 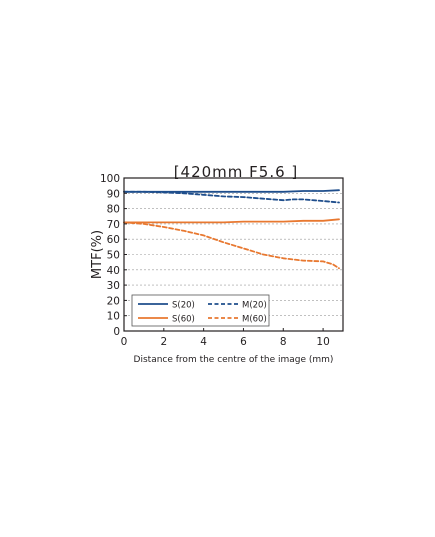 What do you see at coordinates (254, 306) in the screenshot?
I see `legend-label-1: M(20)` at bounding box center [254, 306].